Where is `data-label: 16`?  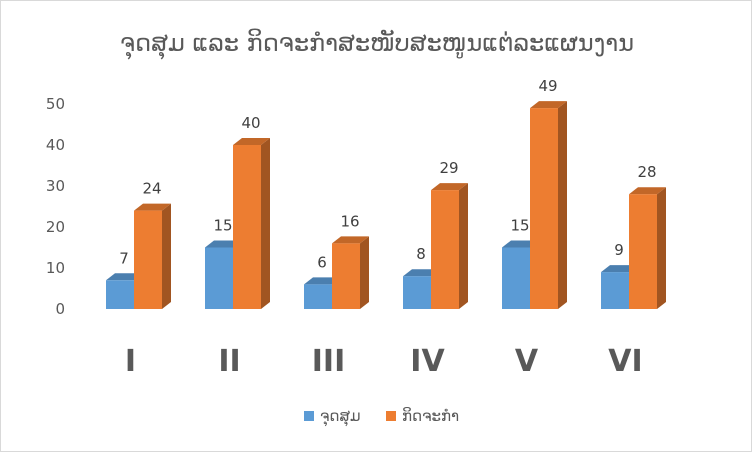 data-label: 16 is located at coordinates (349, 221).